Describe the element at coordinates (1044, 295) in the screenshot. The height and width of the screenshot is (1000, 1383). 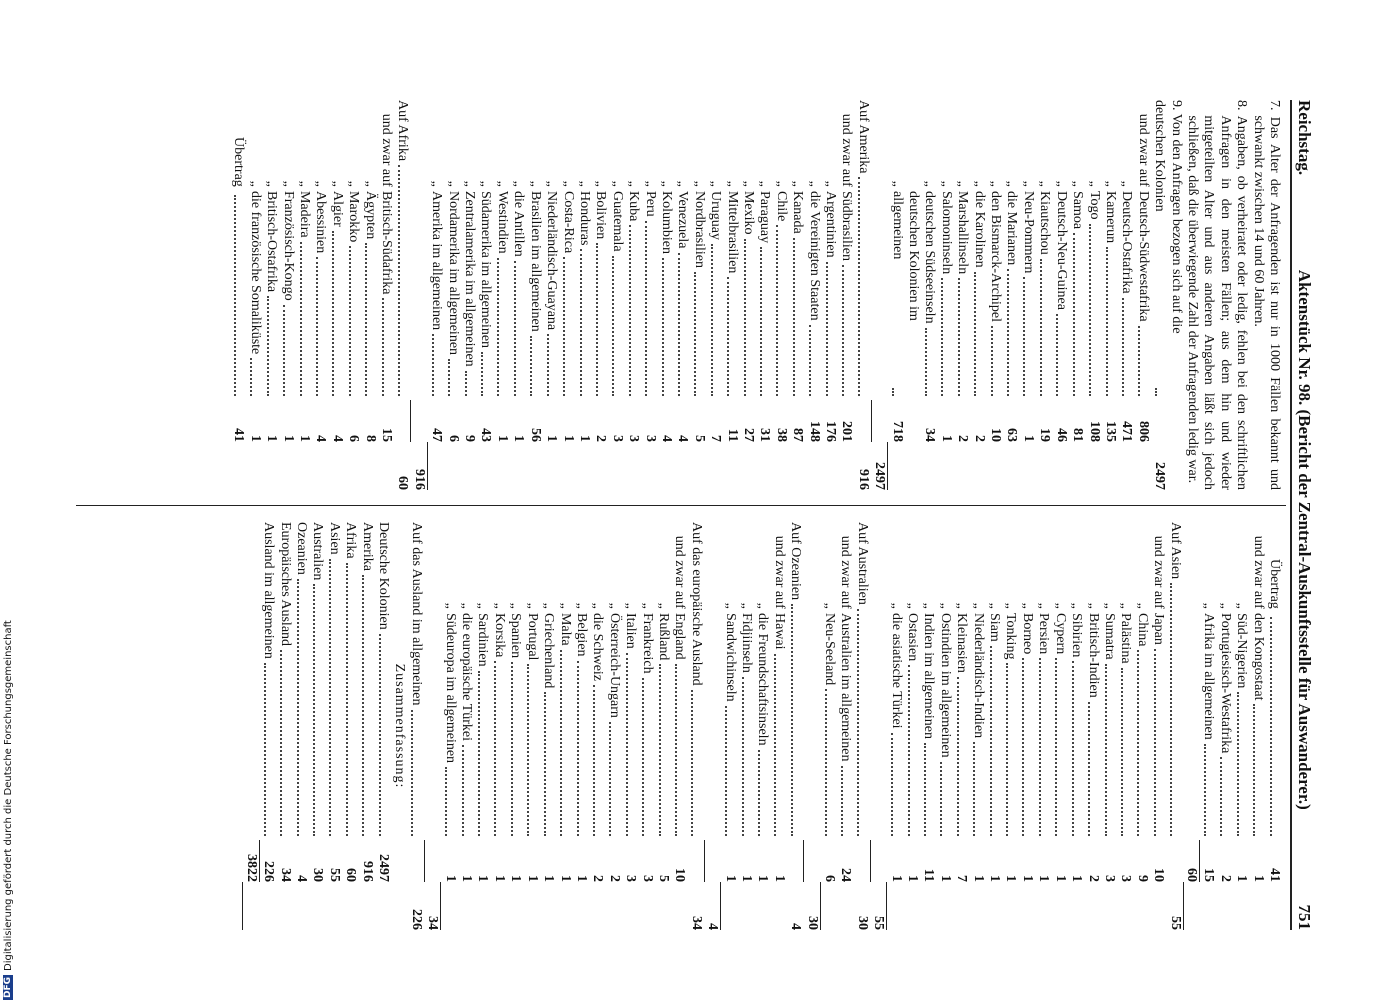
I see `entry-row: „ Kiautschou 19` at that location.